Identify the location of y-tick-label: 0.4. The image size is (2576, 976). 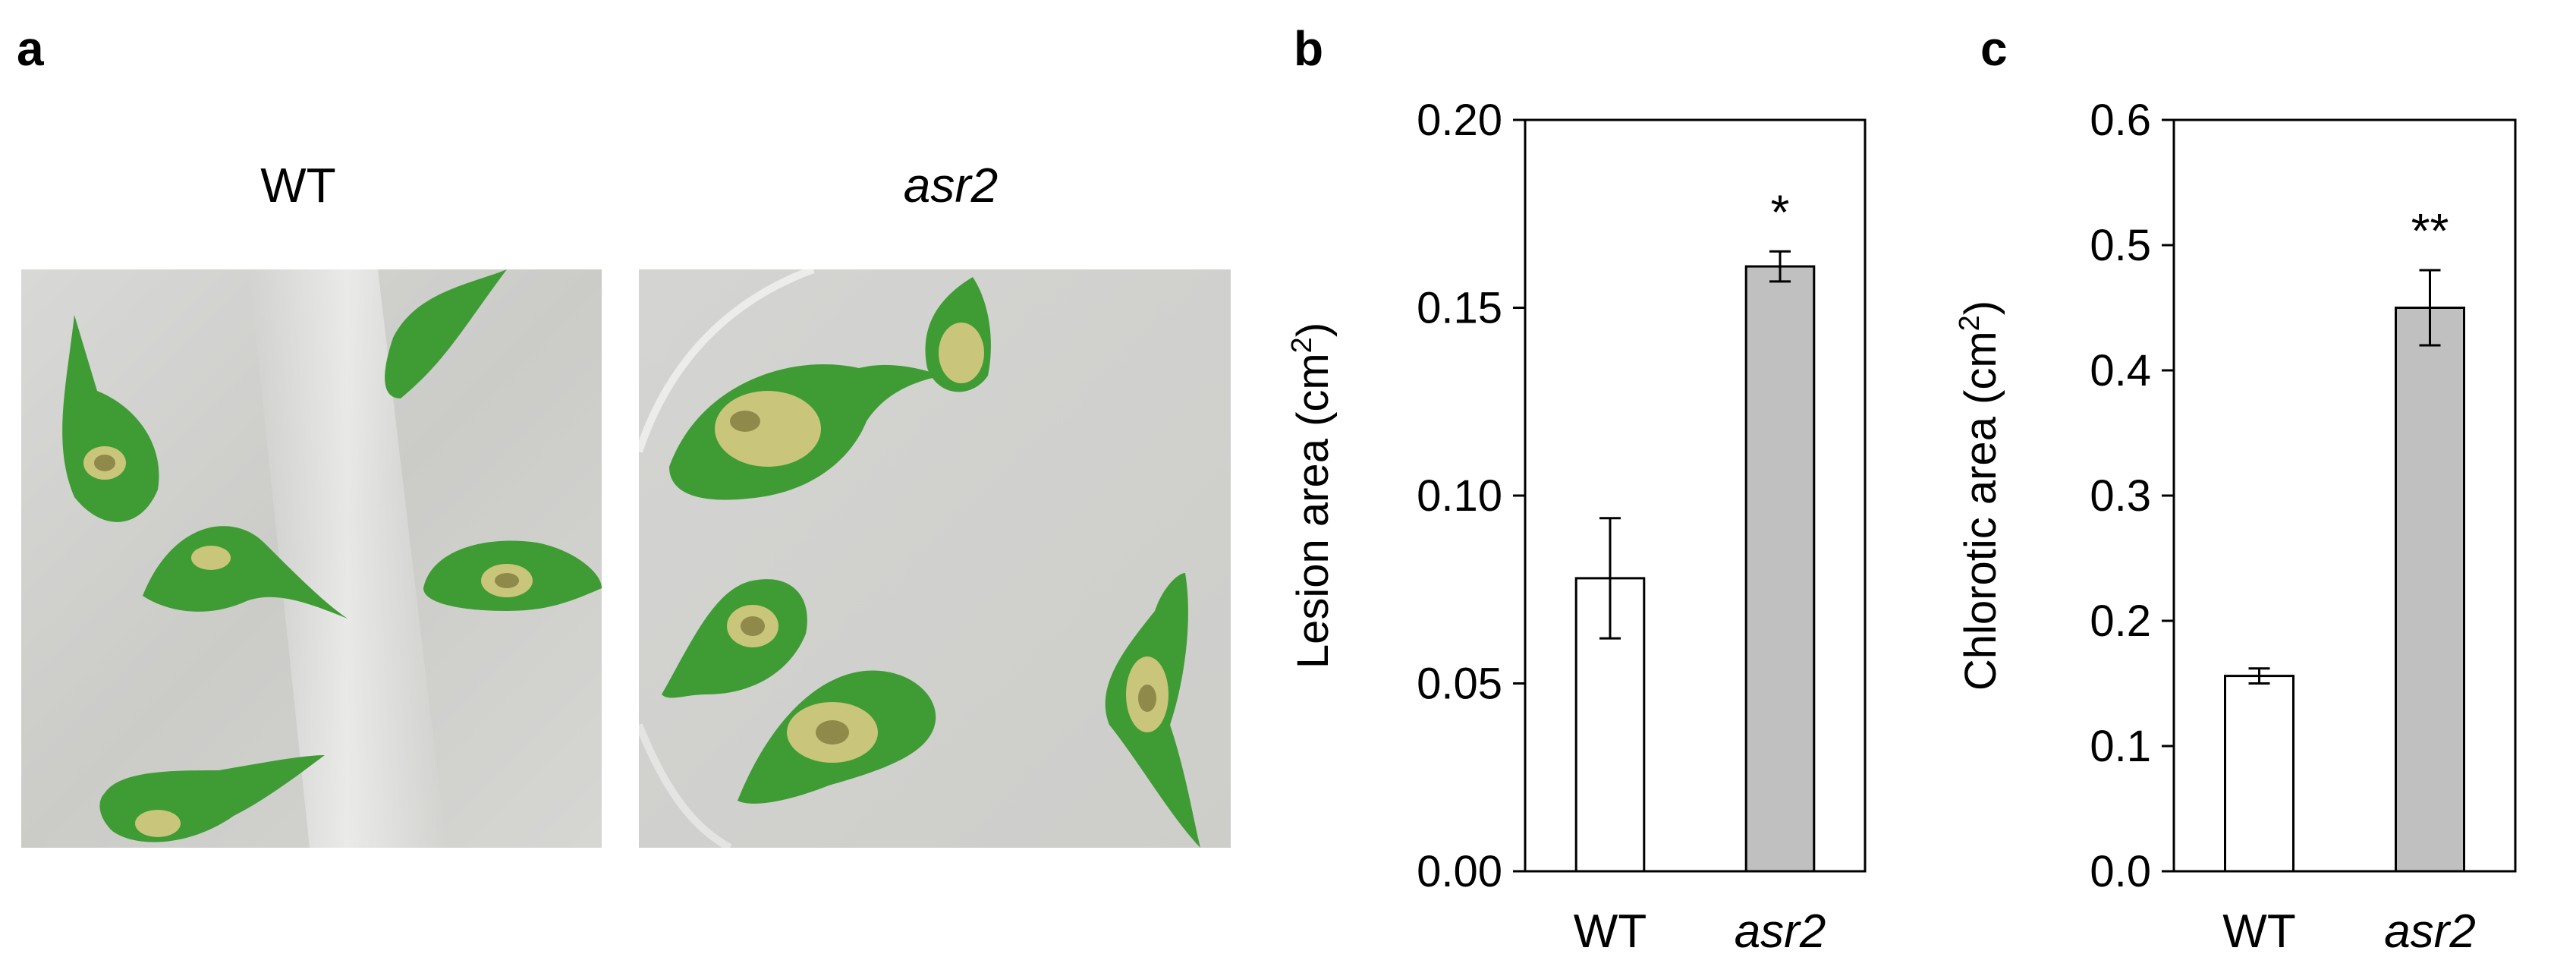
(2120, 370).